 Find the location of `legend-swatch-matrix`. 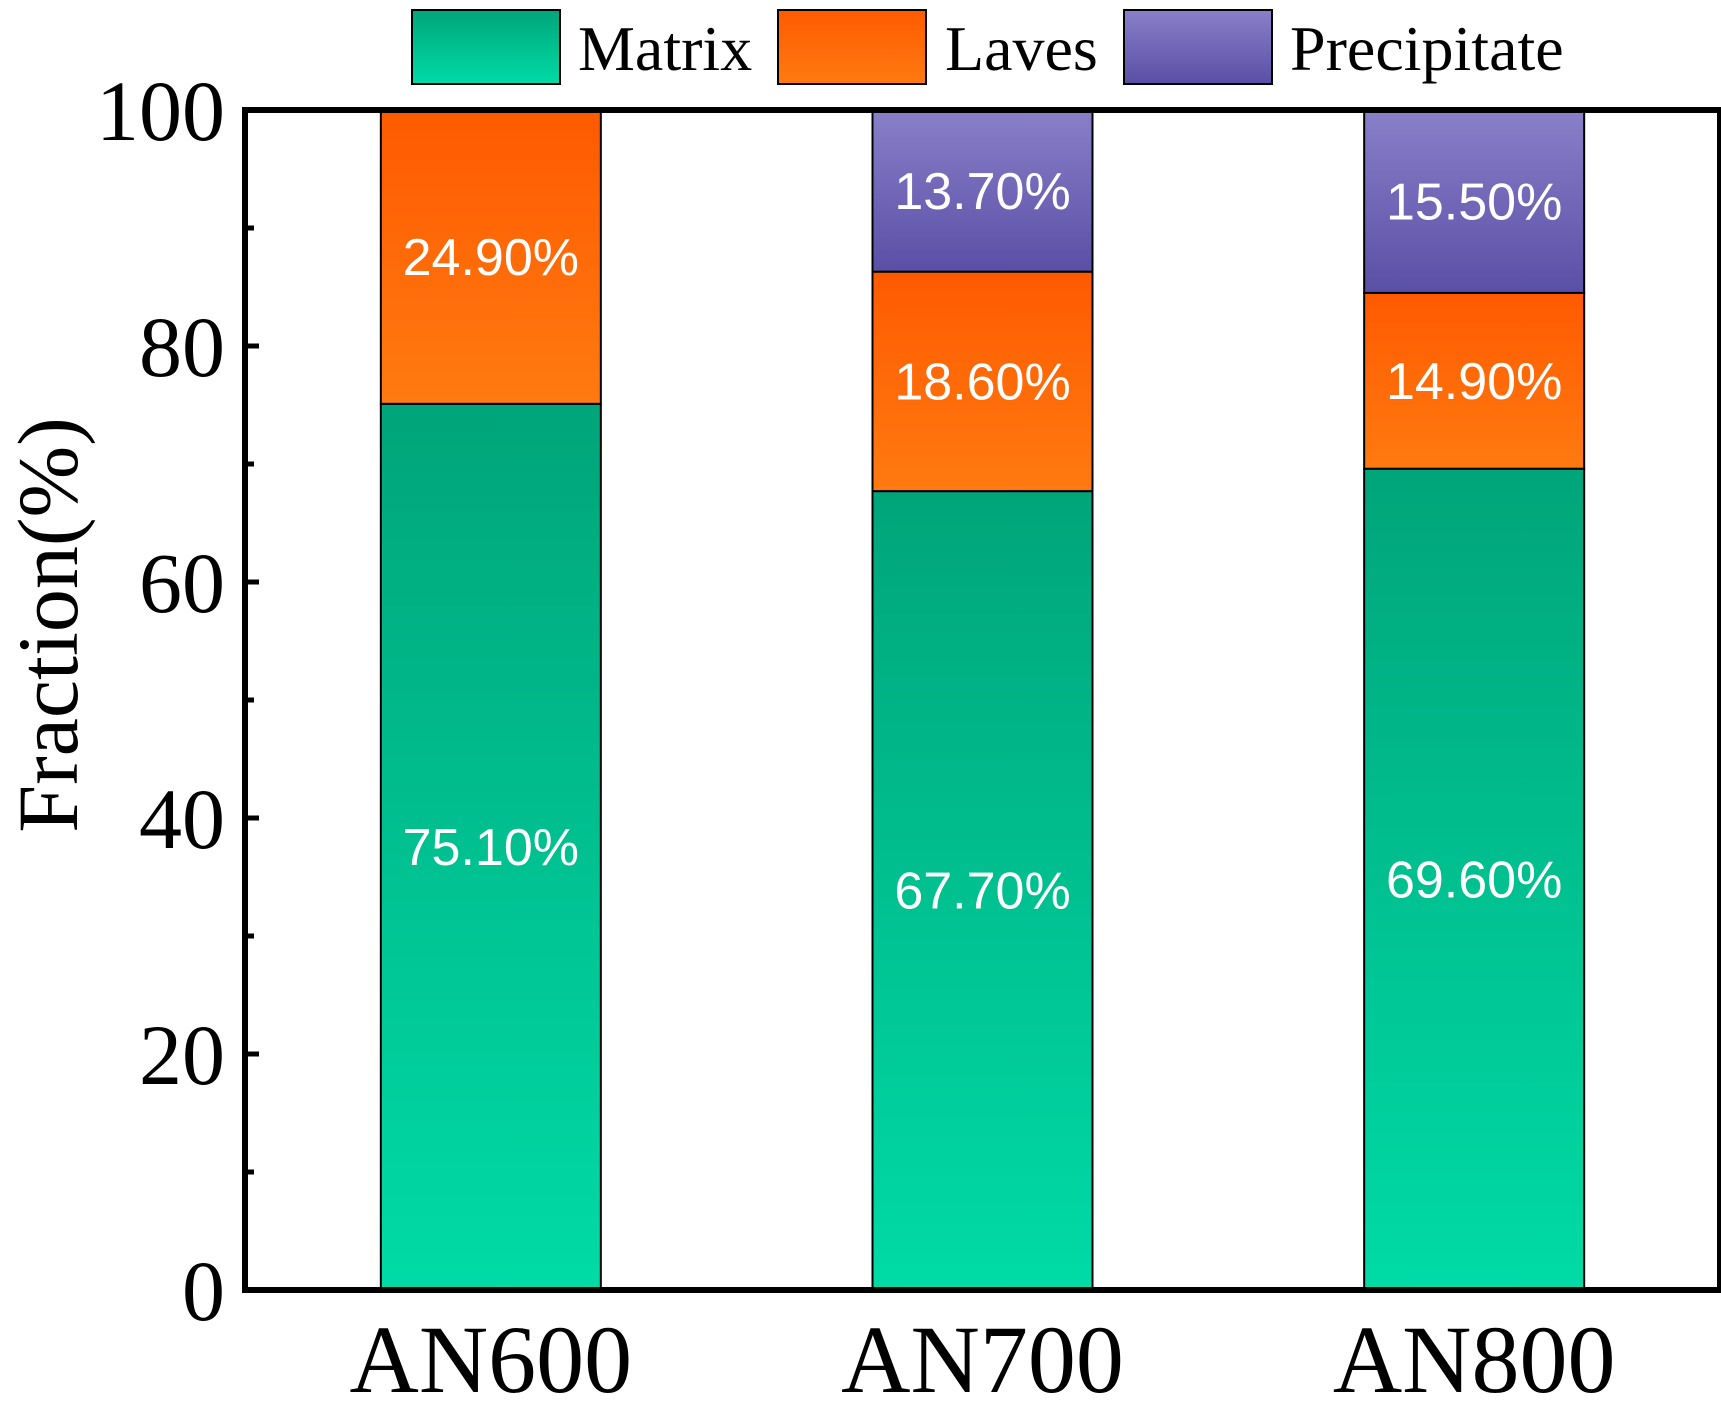

legend-swatch-matrix is located at coordinates (486, 47).